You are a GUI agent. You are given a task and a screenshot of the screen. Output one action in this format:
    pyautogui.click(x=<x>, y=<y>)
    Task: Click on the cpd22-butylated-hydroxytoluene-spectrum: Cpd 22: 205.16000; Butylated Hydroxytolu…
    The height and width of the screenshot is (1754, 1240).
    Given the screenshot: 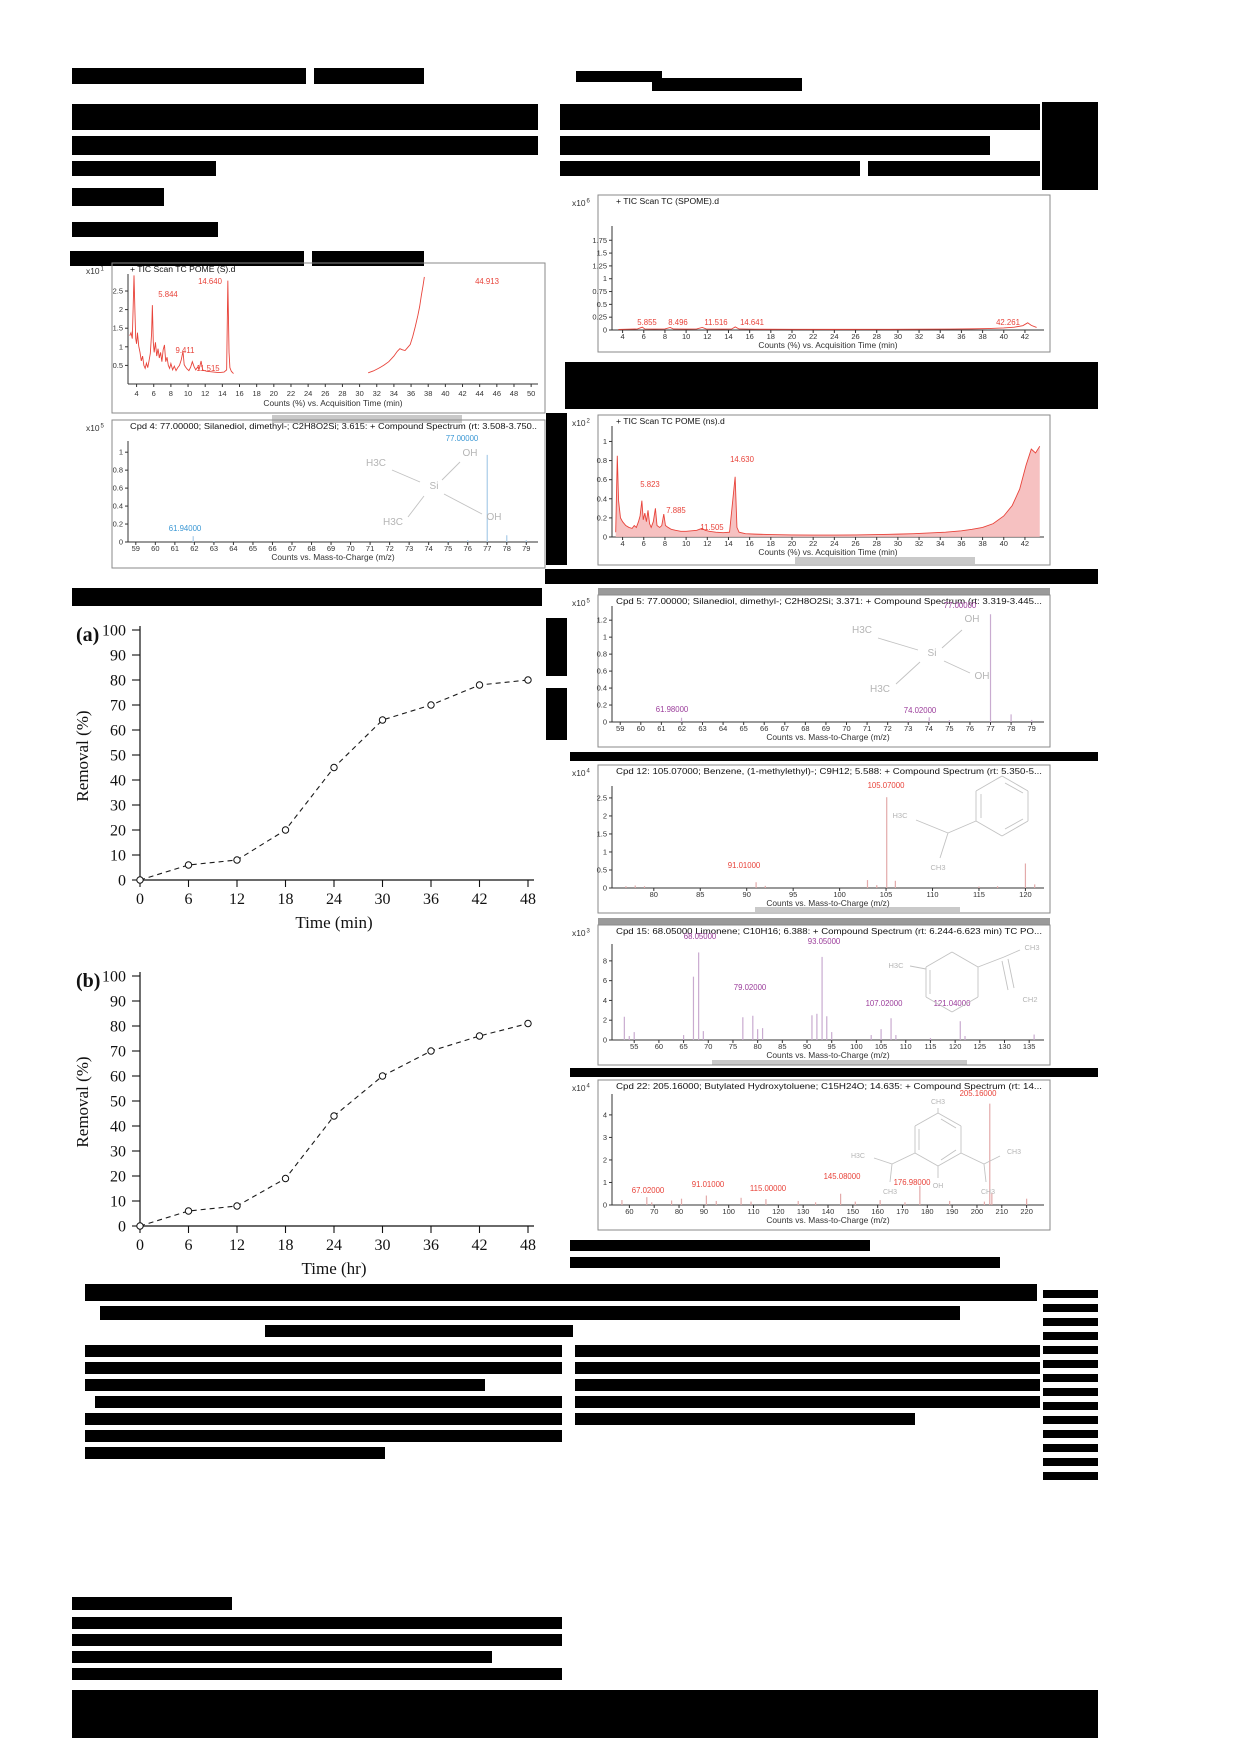 What is the action you would take?
    pyautogui.click(x=811, y=1155)
    